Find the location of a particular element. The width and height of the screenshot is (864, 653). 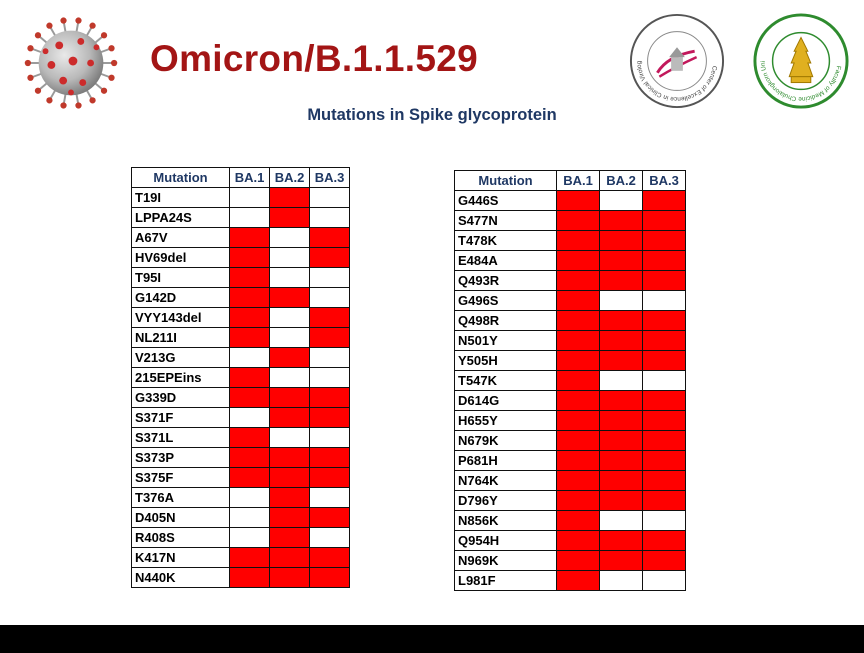

table-row: G446S is located at coordinates (570, 200).